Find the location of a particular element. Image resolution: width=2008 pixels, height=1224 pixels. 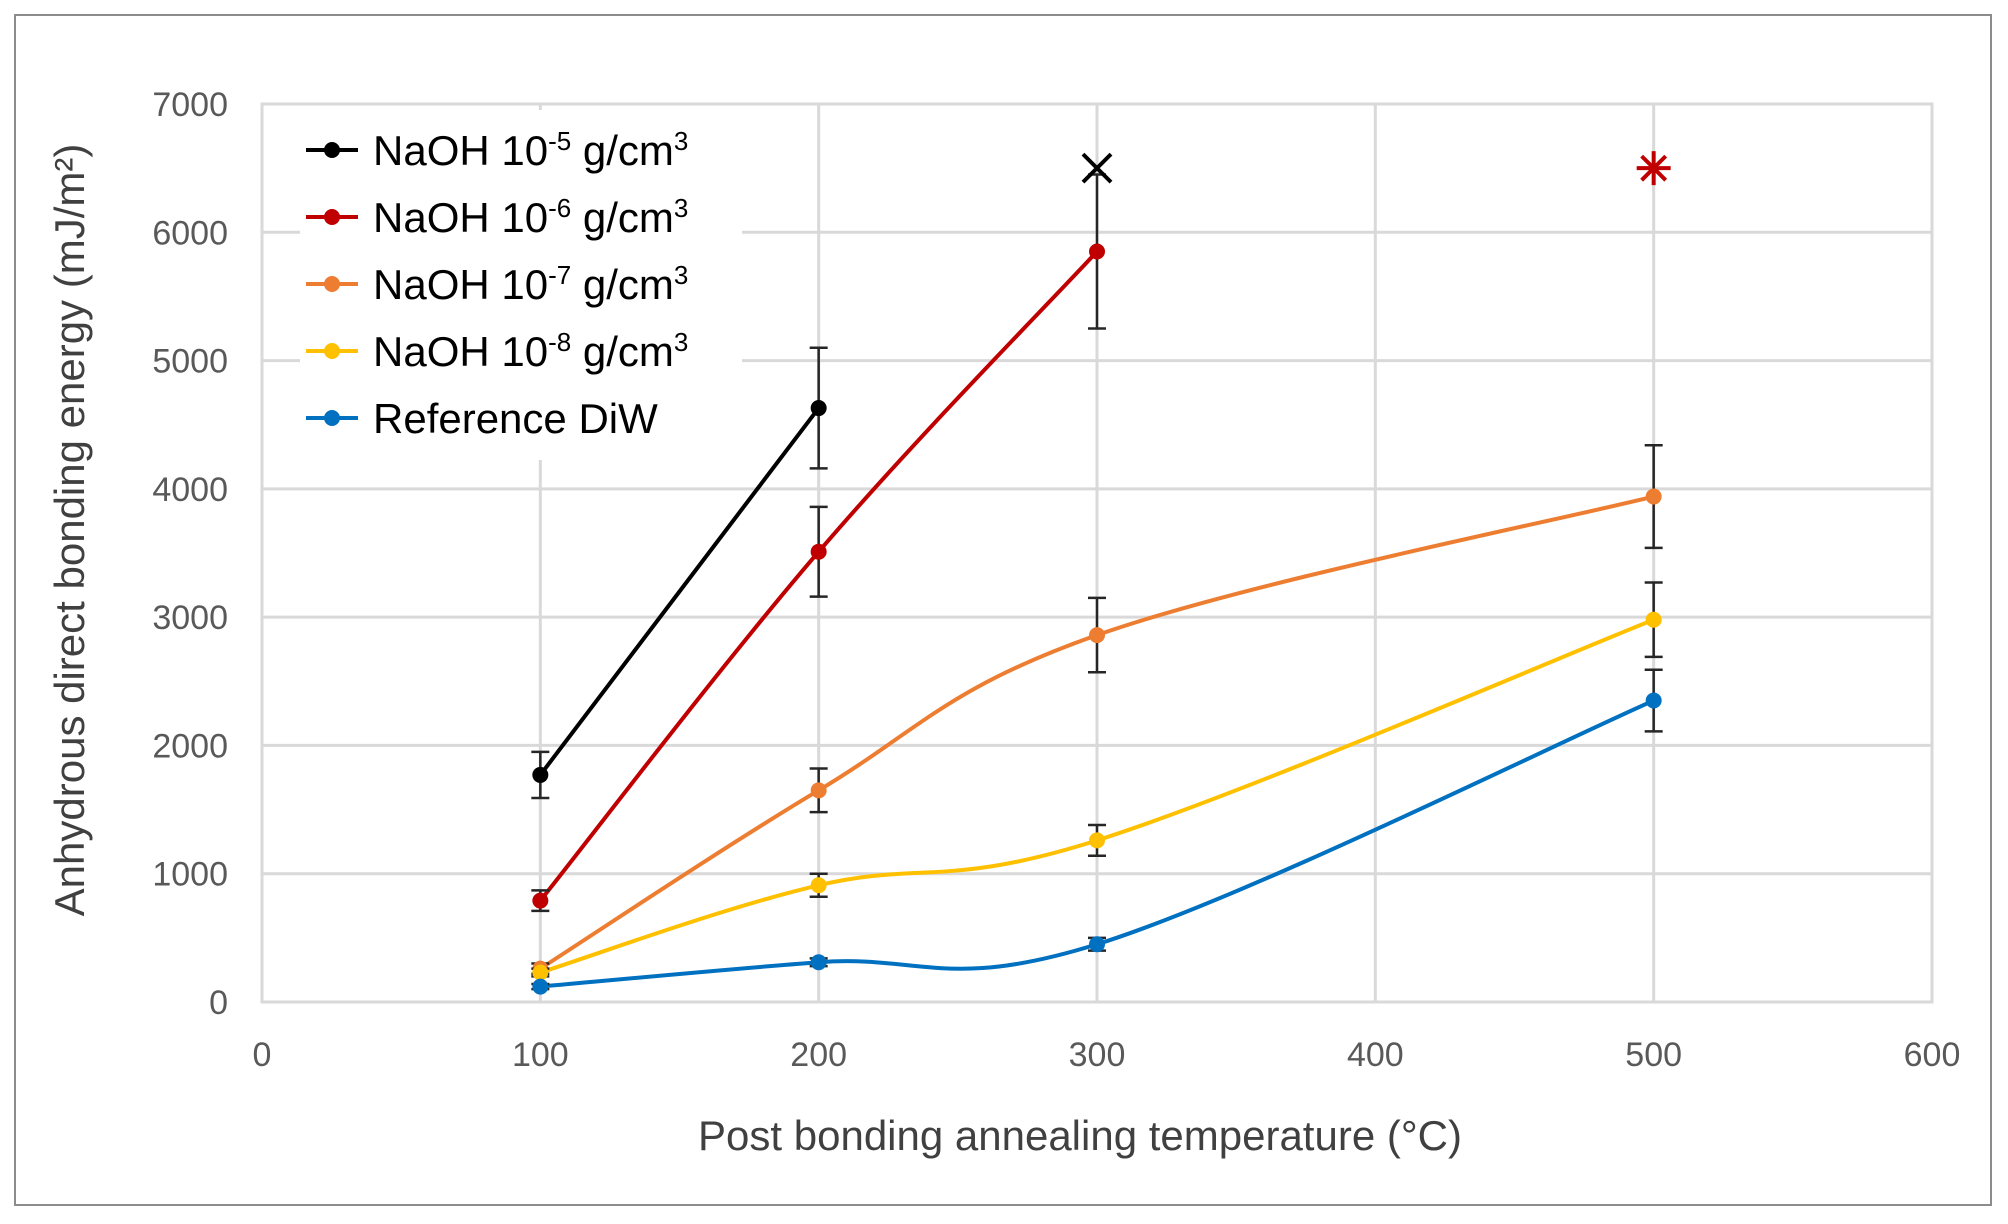

legend-entry: Reference DiW is located at coordinates (482, 418).